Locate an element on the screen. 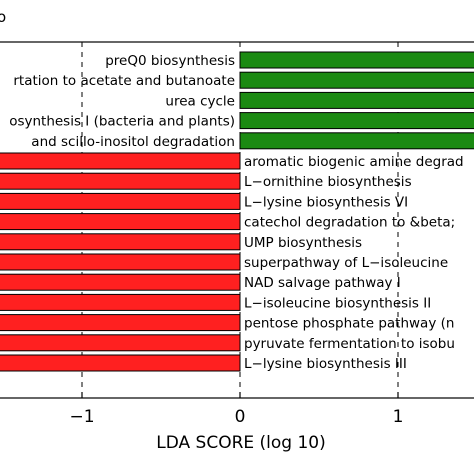 The width and height of the screenshot is (474, 474). bar-label: aromatic biogenic amine degrad is located at coordinates (354, 162).